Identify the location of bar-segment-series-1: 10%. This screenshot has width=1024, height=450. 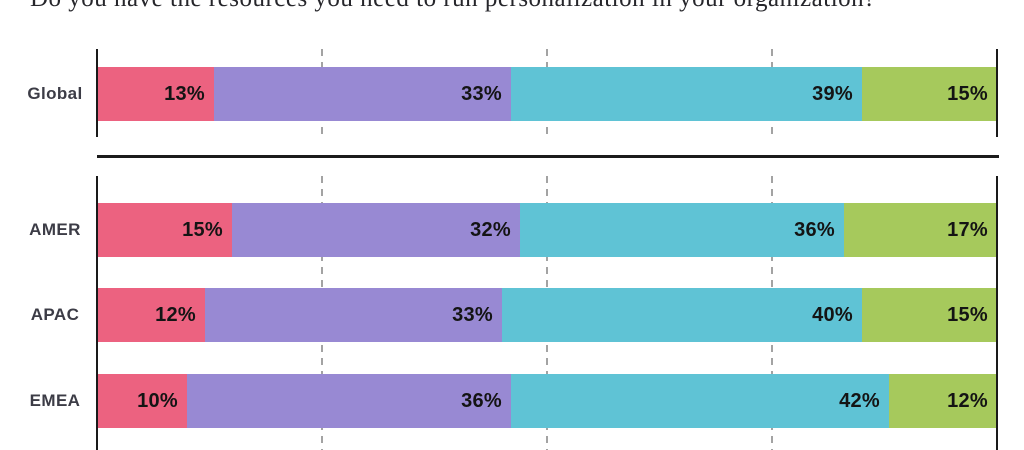
(142, 401).